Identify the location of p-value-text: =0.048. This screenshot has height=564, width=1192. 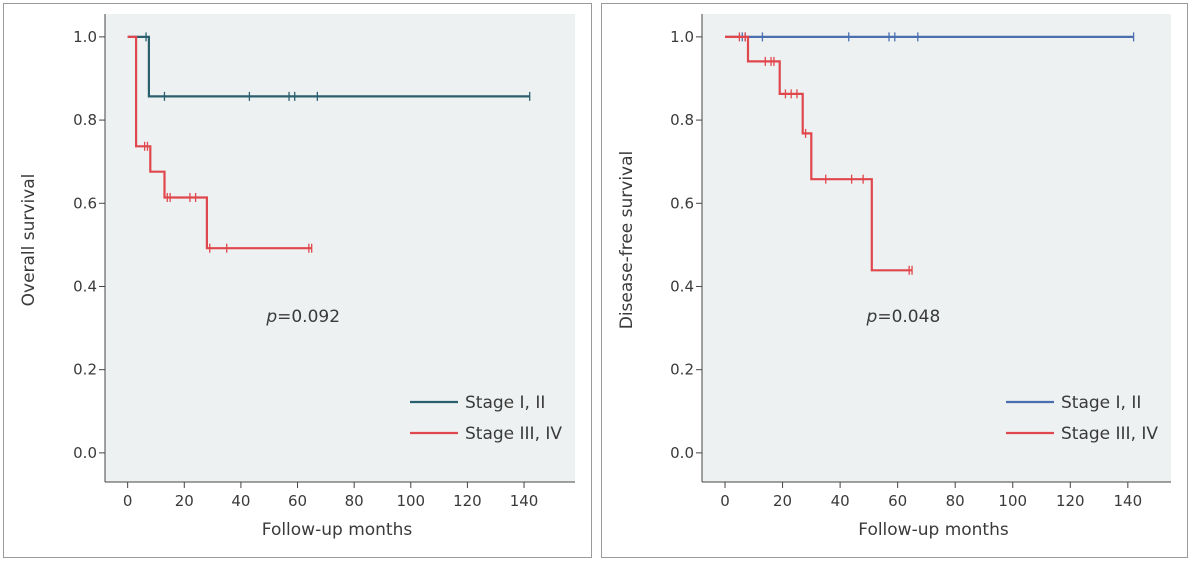
(908, 317).